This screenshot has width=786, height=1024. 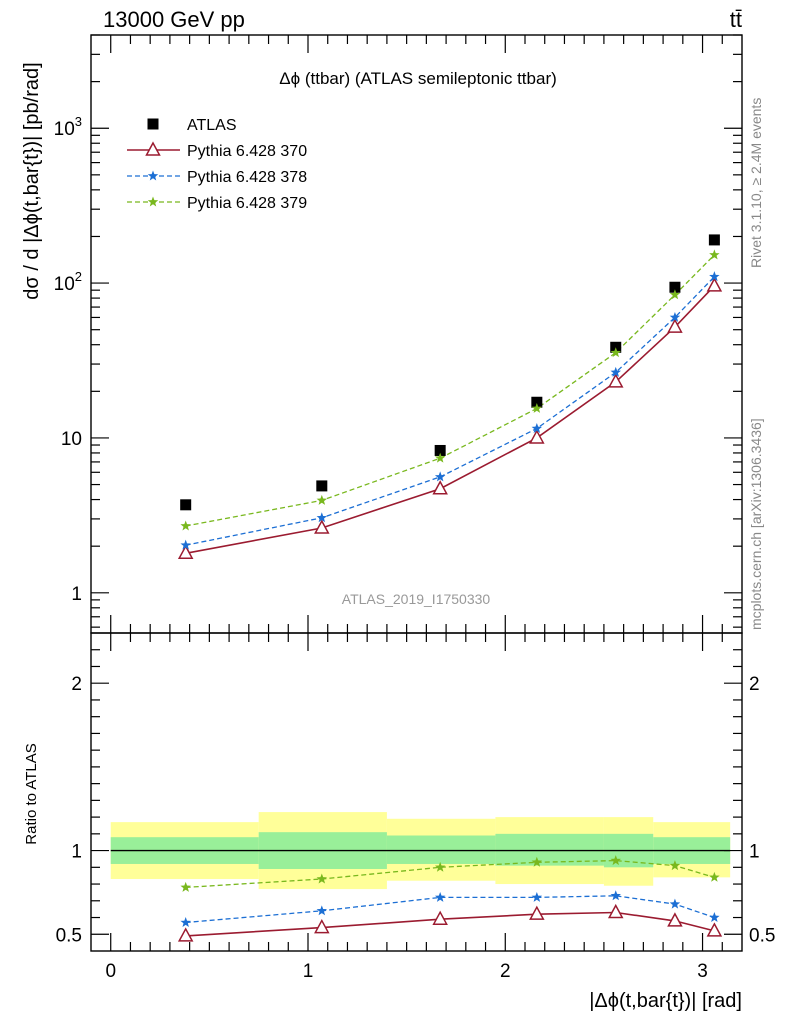 I want to click on legend-label-pythia-6-428-379: Pythia 6.428 379, so click(x=247, y=203).